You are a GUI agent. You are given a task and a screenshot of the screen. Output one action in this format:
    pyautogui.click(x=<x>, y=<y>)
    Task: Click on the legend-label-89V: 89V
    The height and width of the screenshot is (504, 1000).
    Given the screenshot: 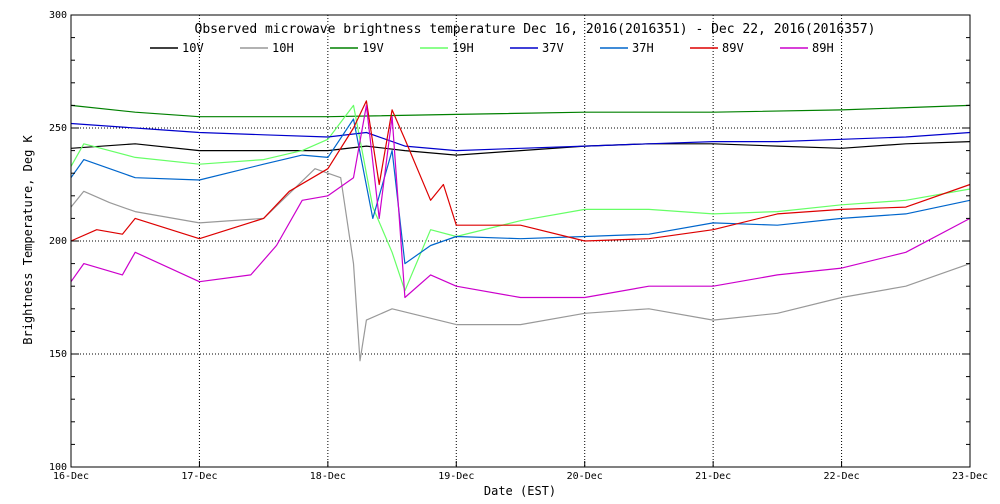 What is the action you would take?
    pyautogui.click(x=733, y=48)
    